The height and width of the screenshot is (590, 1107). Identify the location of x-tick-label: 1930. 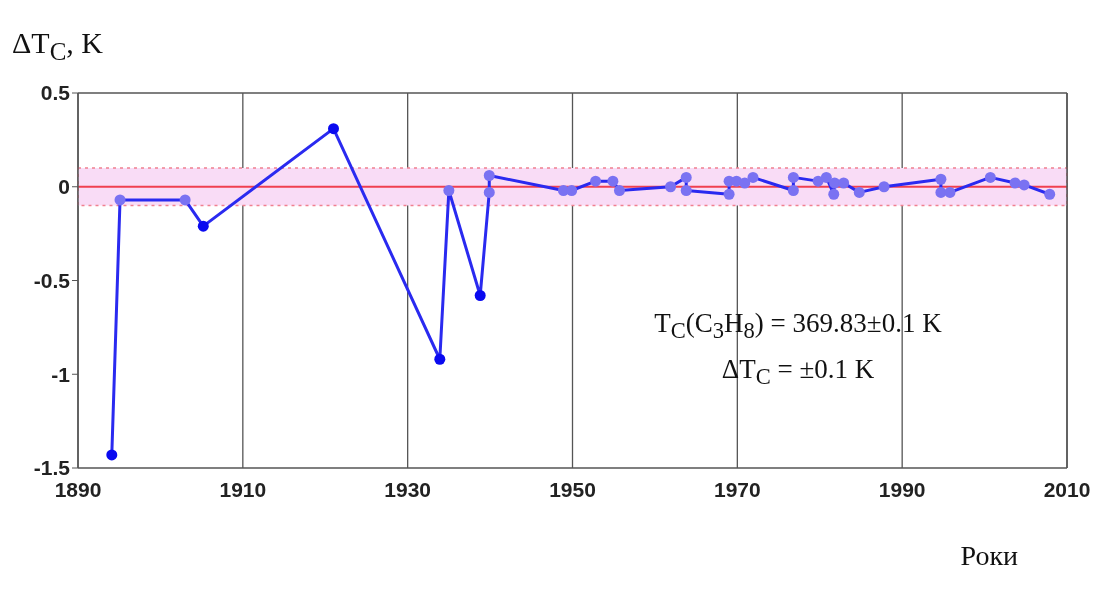
(408, 489).